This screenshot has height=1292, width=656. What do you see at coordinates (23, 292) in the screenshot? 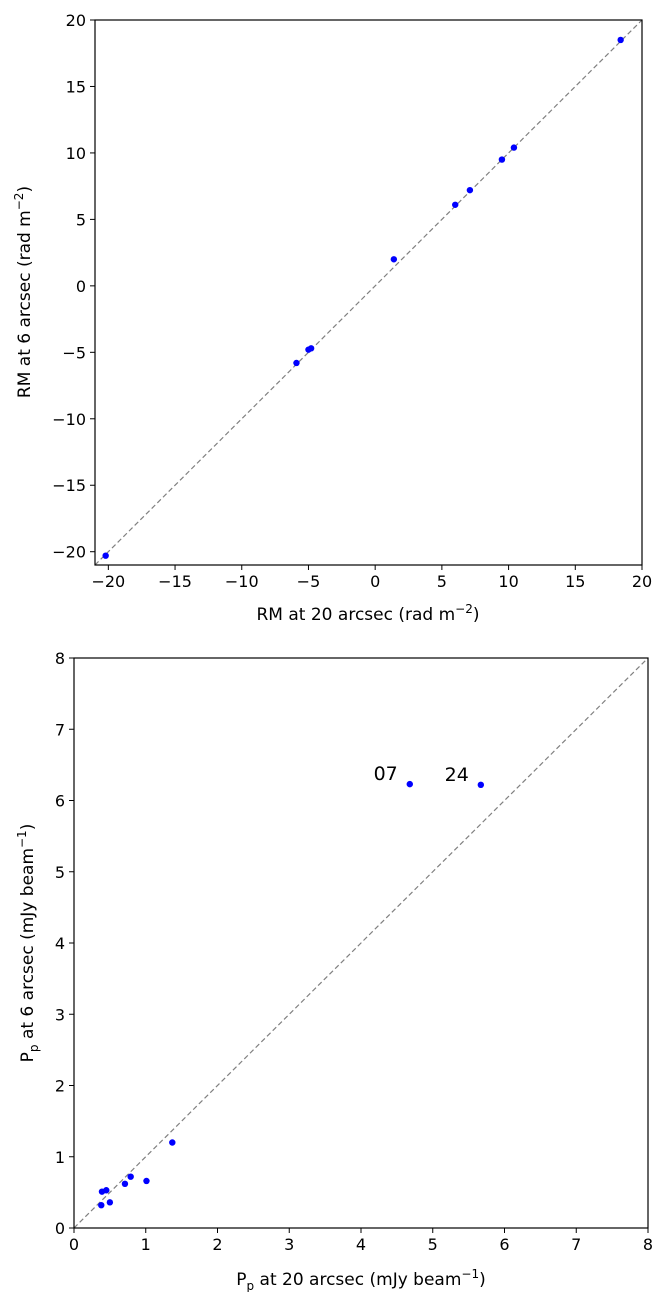
I see `y-axis-label: RM at 6 arcsec (rad m−2)` at bounding box center [23, 292].